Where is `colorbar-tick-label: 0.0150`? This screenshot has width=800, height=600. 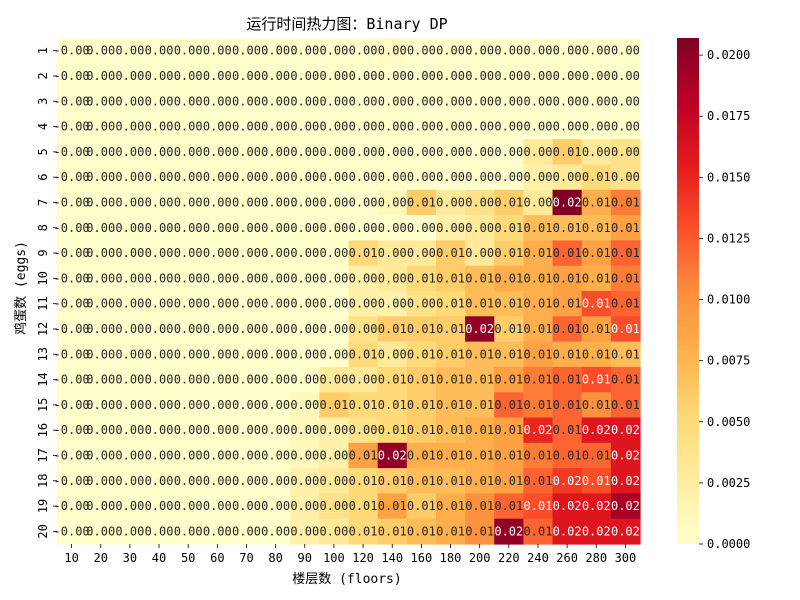 colorbar-tick-label: 0.0150 is located at coordinates (728, 177).